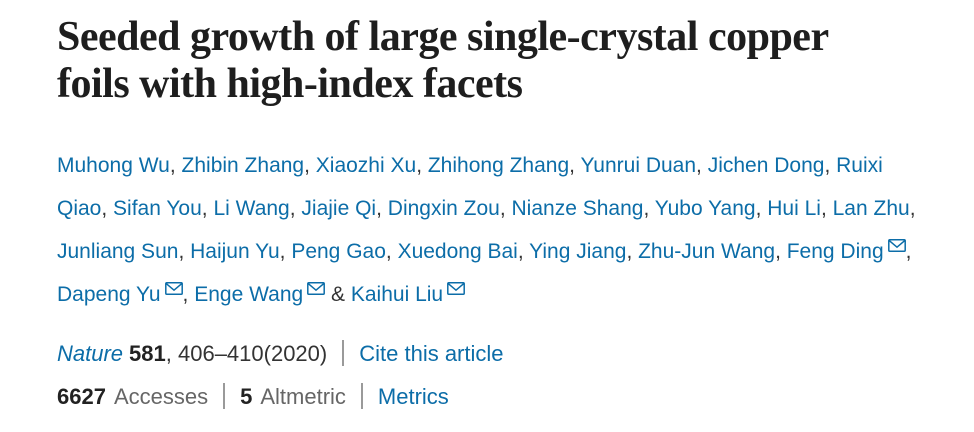 The width and height of the screenshot is (974, 432). What do you see at coordinates (235, 252) in the screenshot?
I see `author-link: Haijun Yu` at bounding box center [235, 252].